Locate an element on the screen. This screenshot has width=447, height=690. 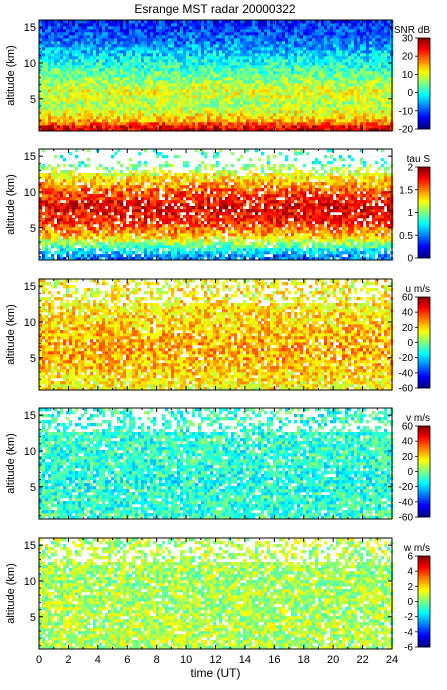
colorbar-tick-label: 0.5 is located at coordinates (406, 236).